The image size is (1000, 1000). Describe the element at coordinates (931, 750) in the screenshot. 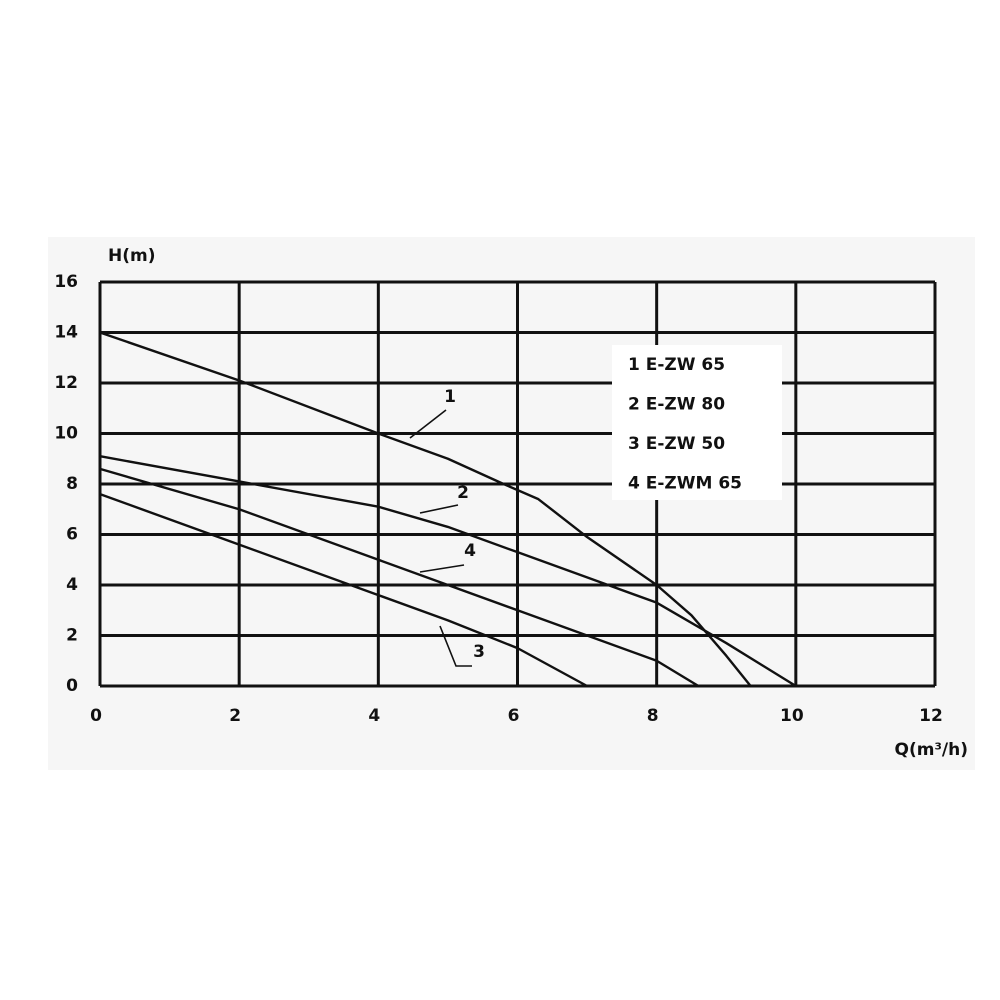

I see `x-axis-label: Q(m³/h)` at that location.